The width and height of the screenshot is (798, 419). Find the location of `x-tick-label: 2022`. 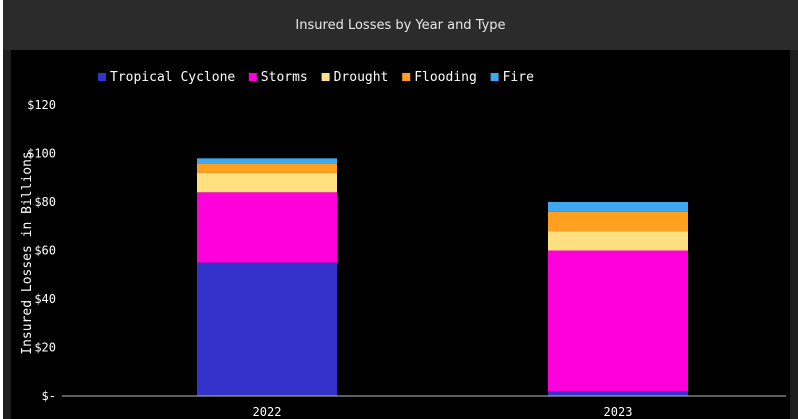

x-tick-label: 2022 is located at coordinates (267, 412).